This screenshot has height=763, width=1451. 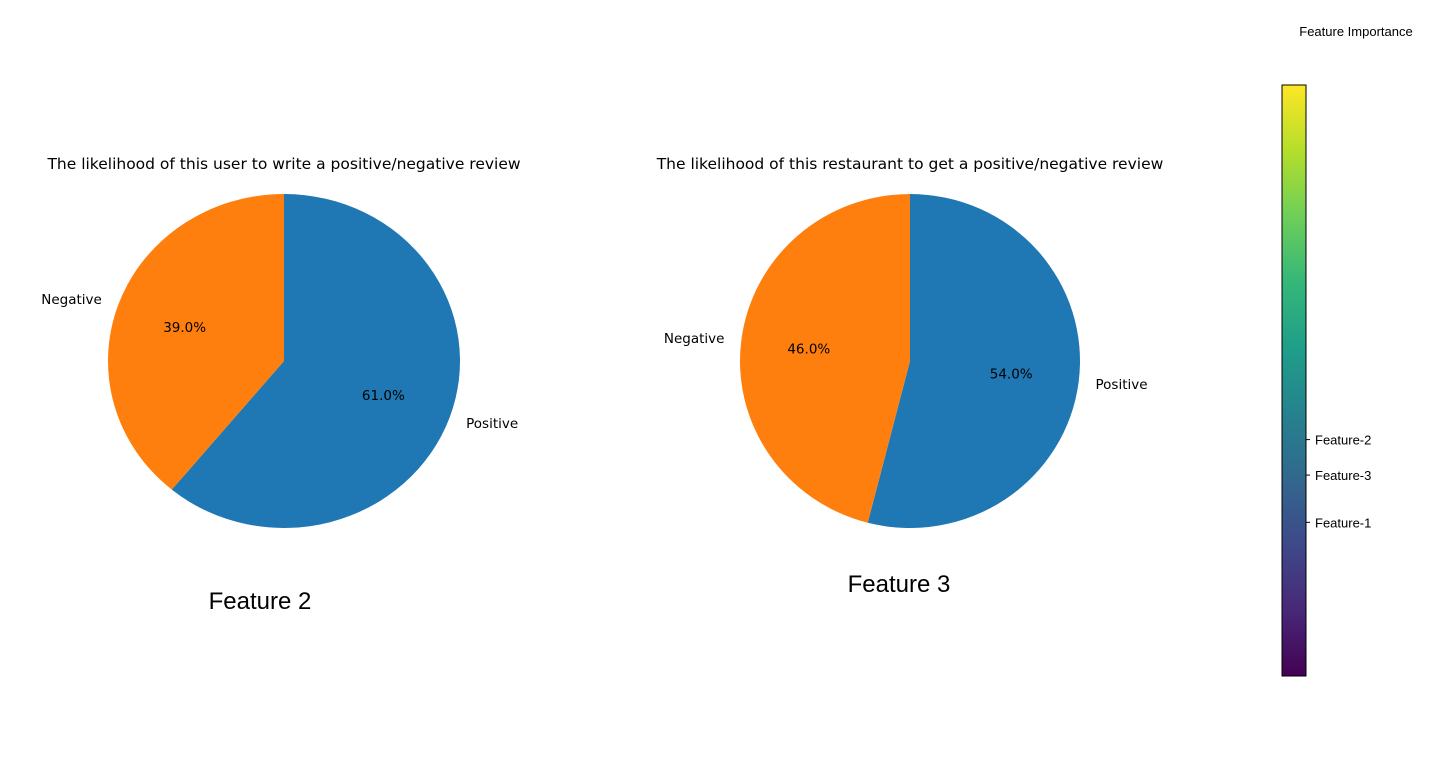 I want to click on feature-caption-user: Feature 2, so click(x=260, y=601).